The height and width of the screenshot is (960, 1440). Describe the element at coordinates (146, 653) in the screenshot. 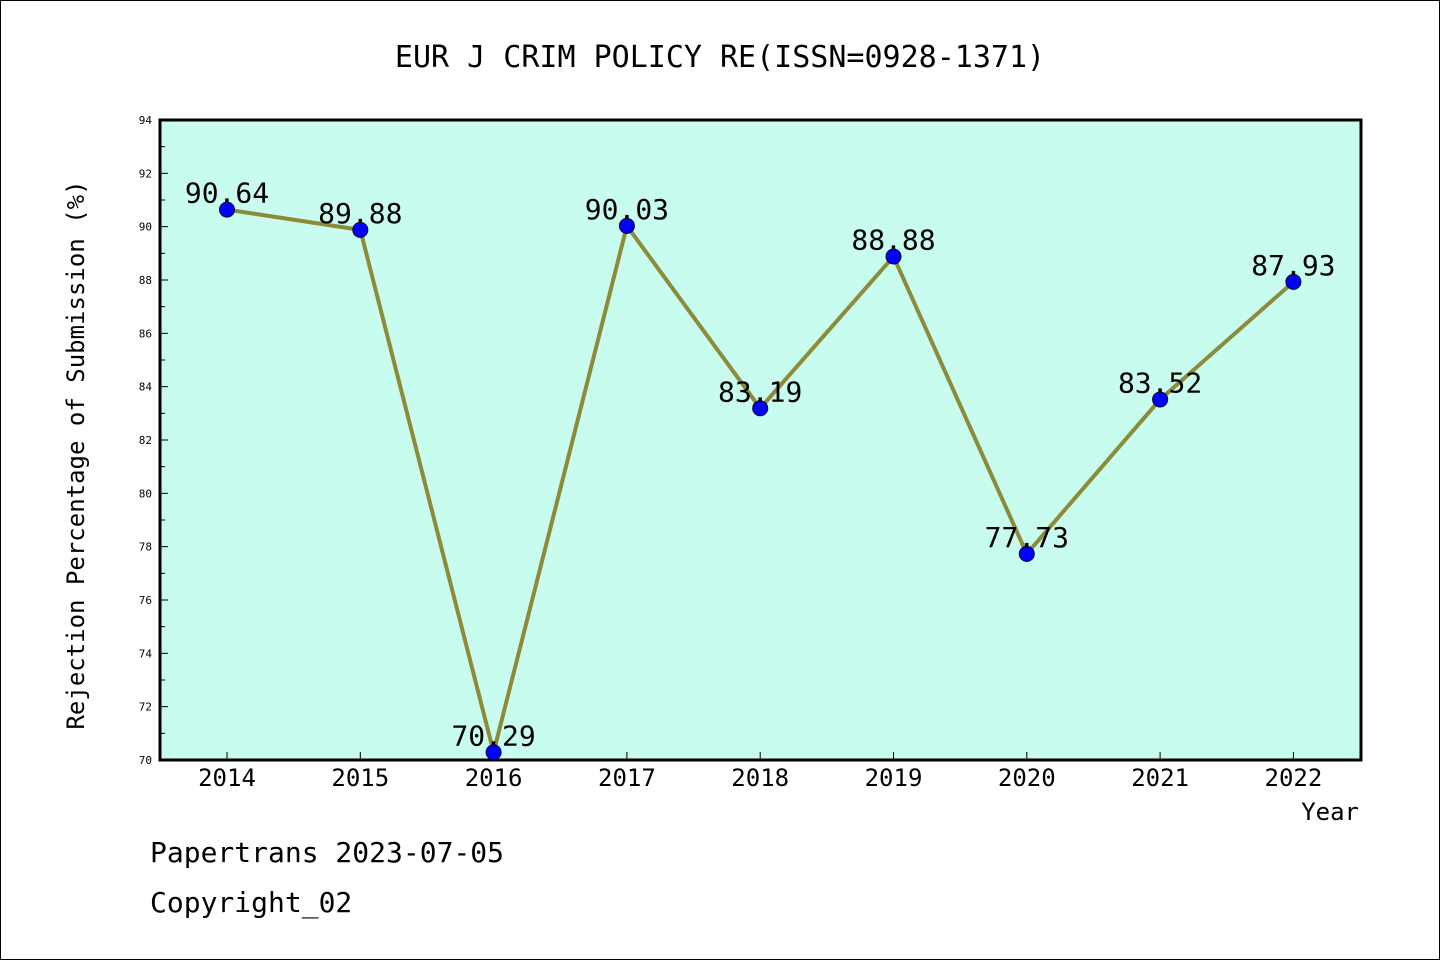

I see `y-tick-label: 74` at that location.